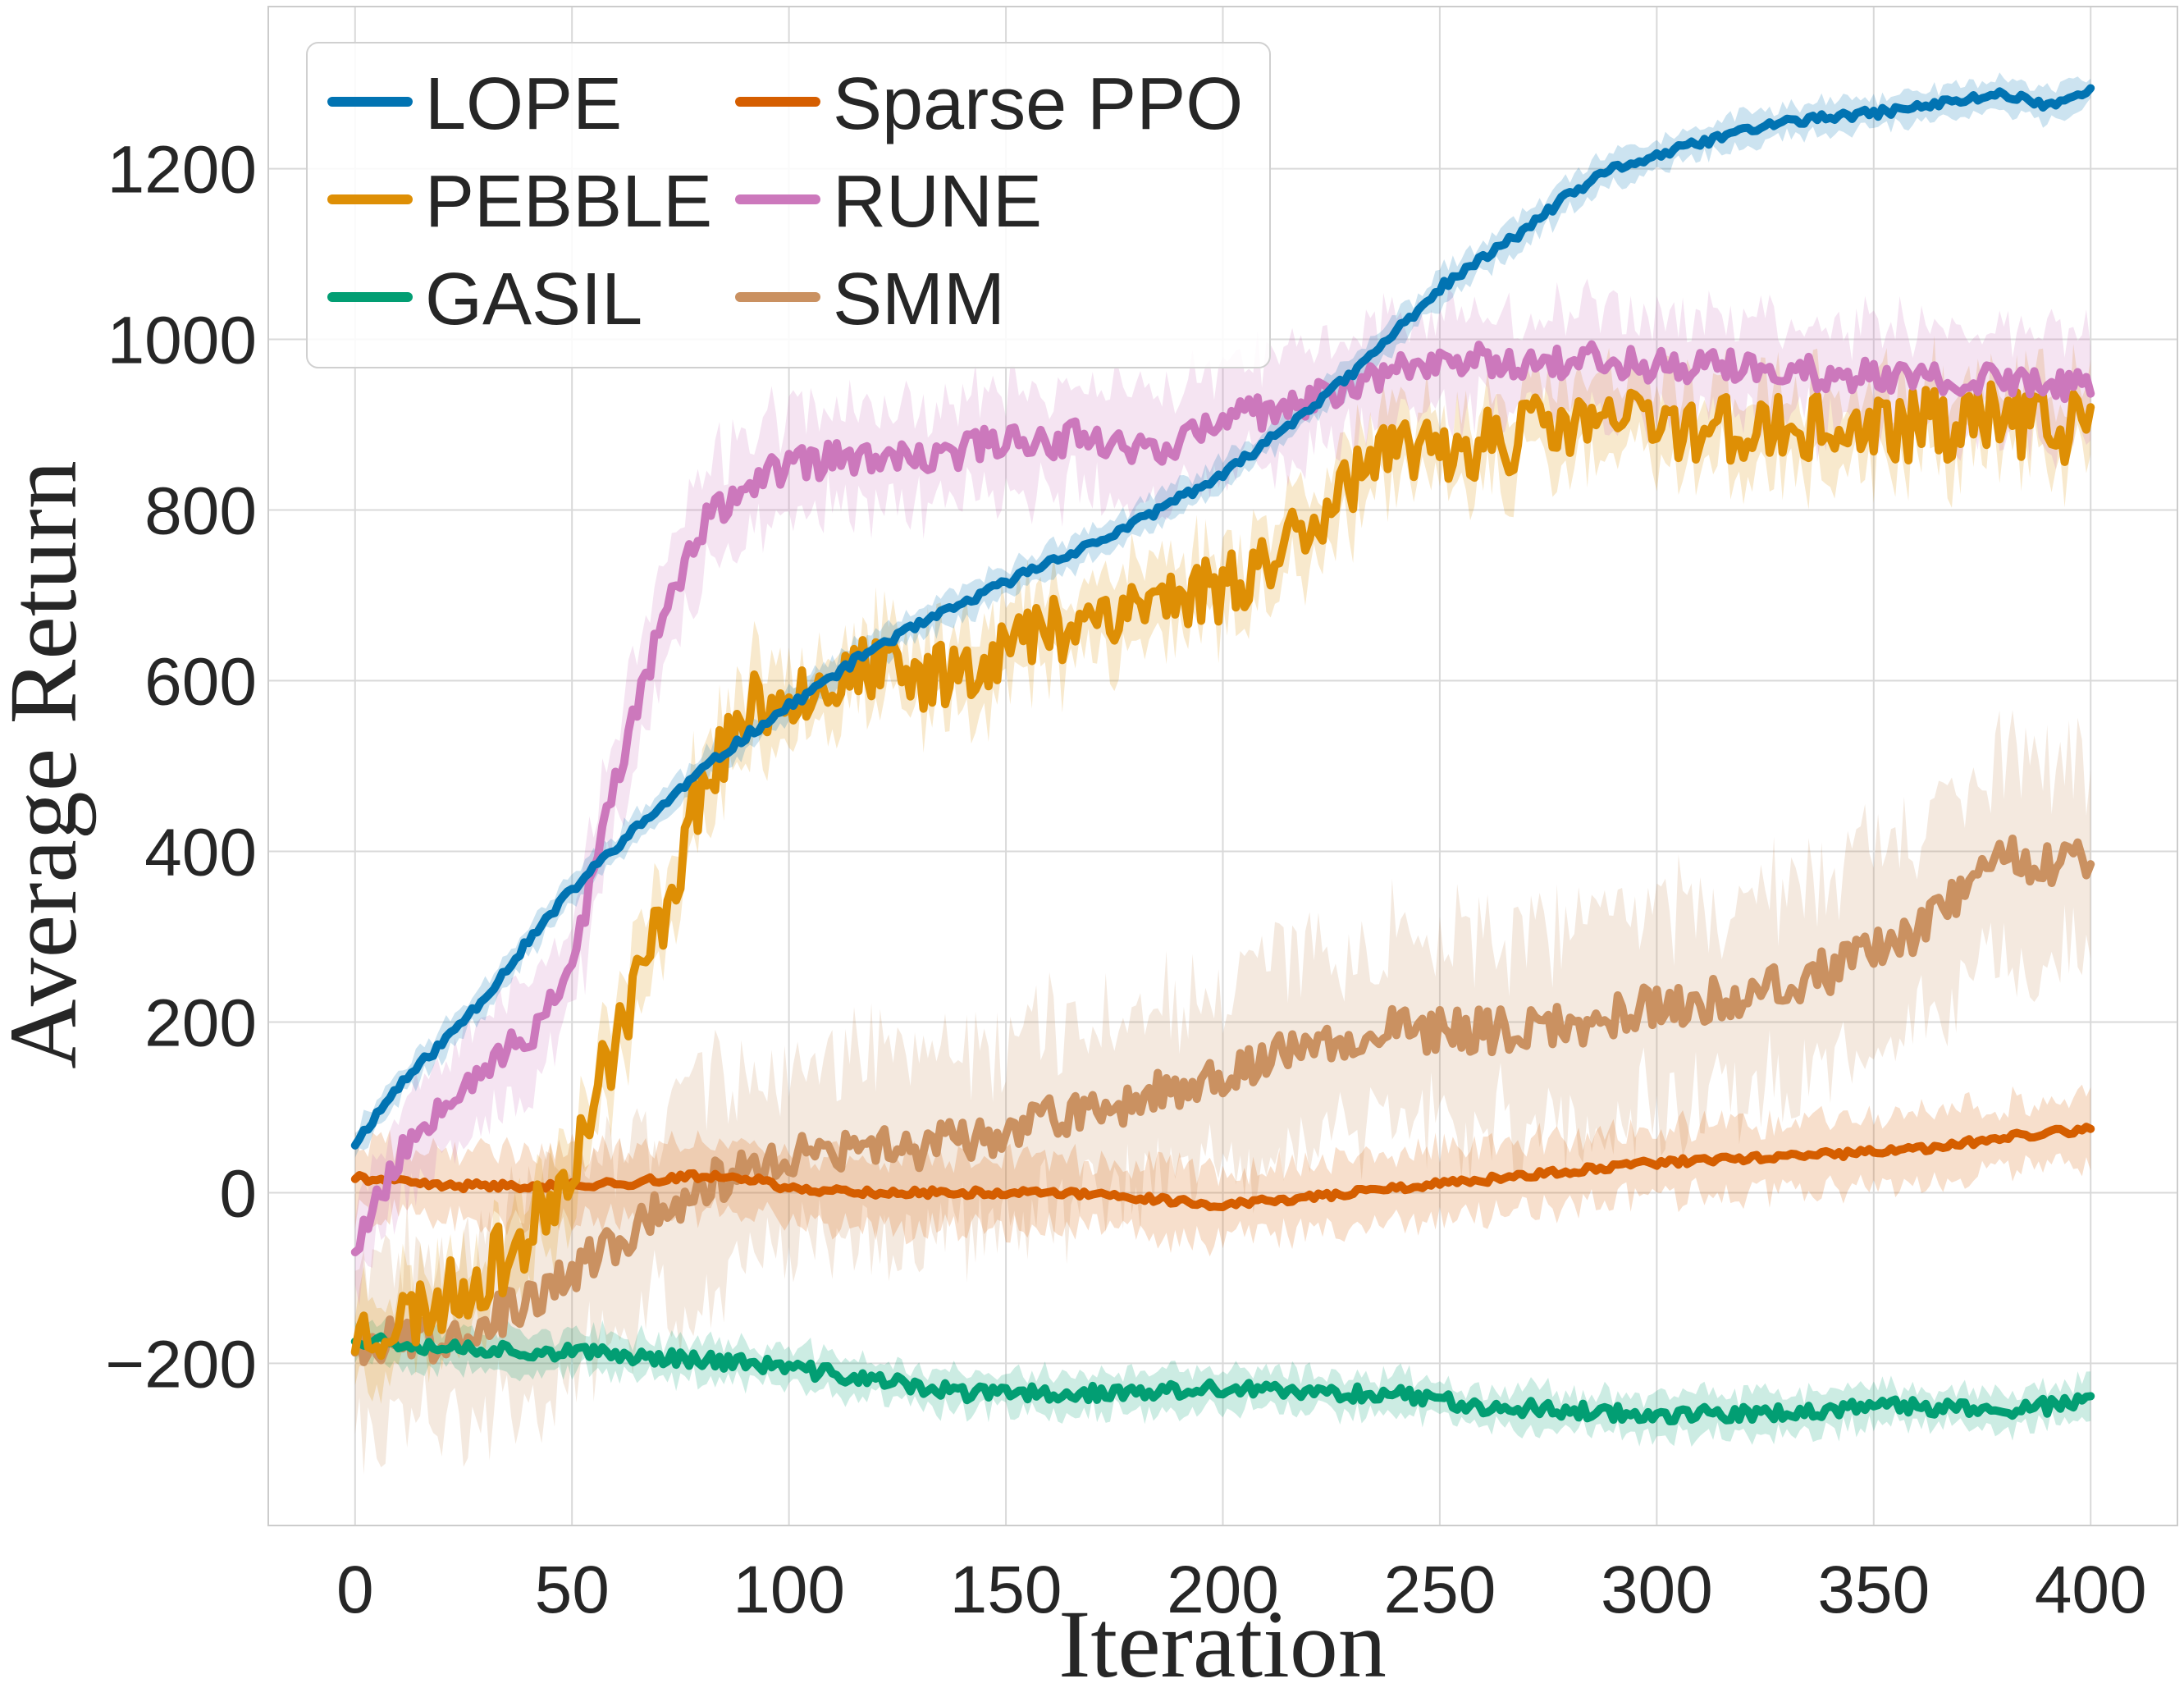 The height and width of the screenshot is (1697, 2184). Describe the element at coordinates (785, 202) in the screenshot. I see `legend-entries: LOPE PEBBLE GASIL Sparse PPO RUNE SMM` at that location.